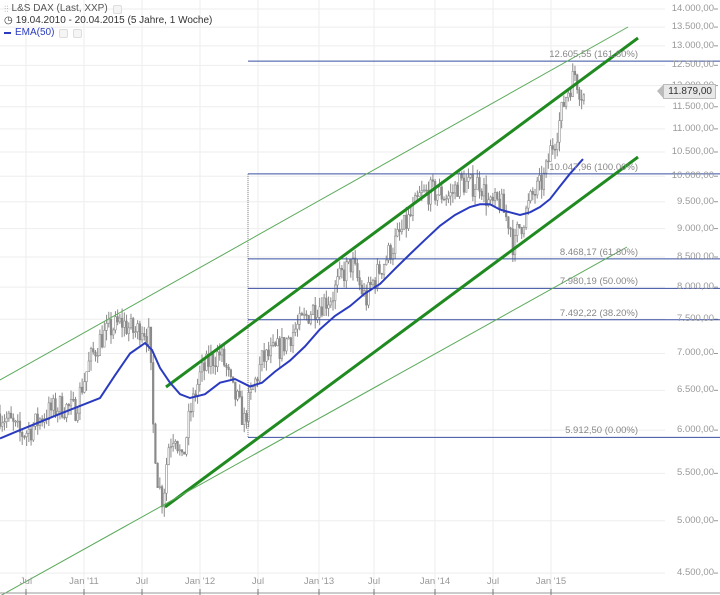  Describe the element at coordinates (695, 287) in the screenshot. I see `y-tick-label: 8.000,00` at that location.